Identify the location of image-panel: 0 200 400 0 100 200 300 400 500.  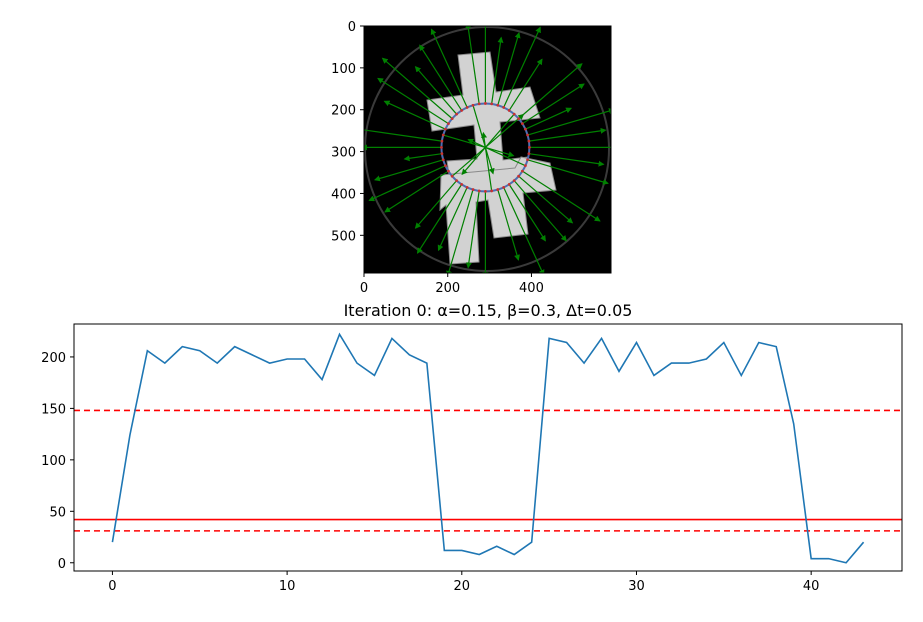
(471, 158).